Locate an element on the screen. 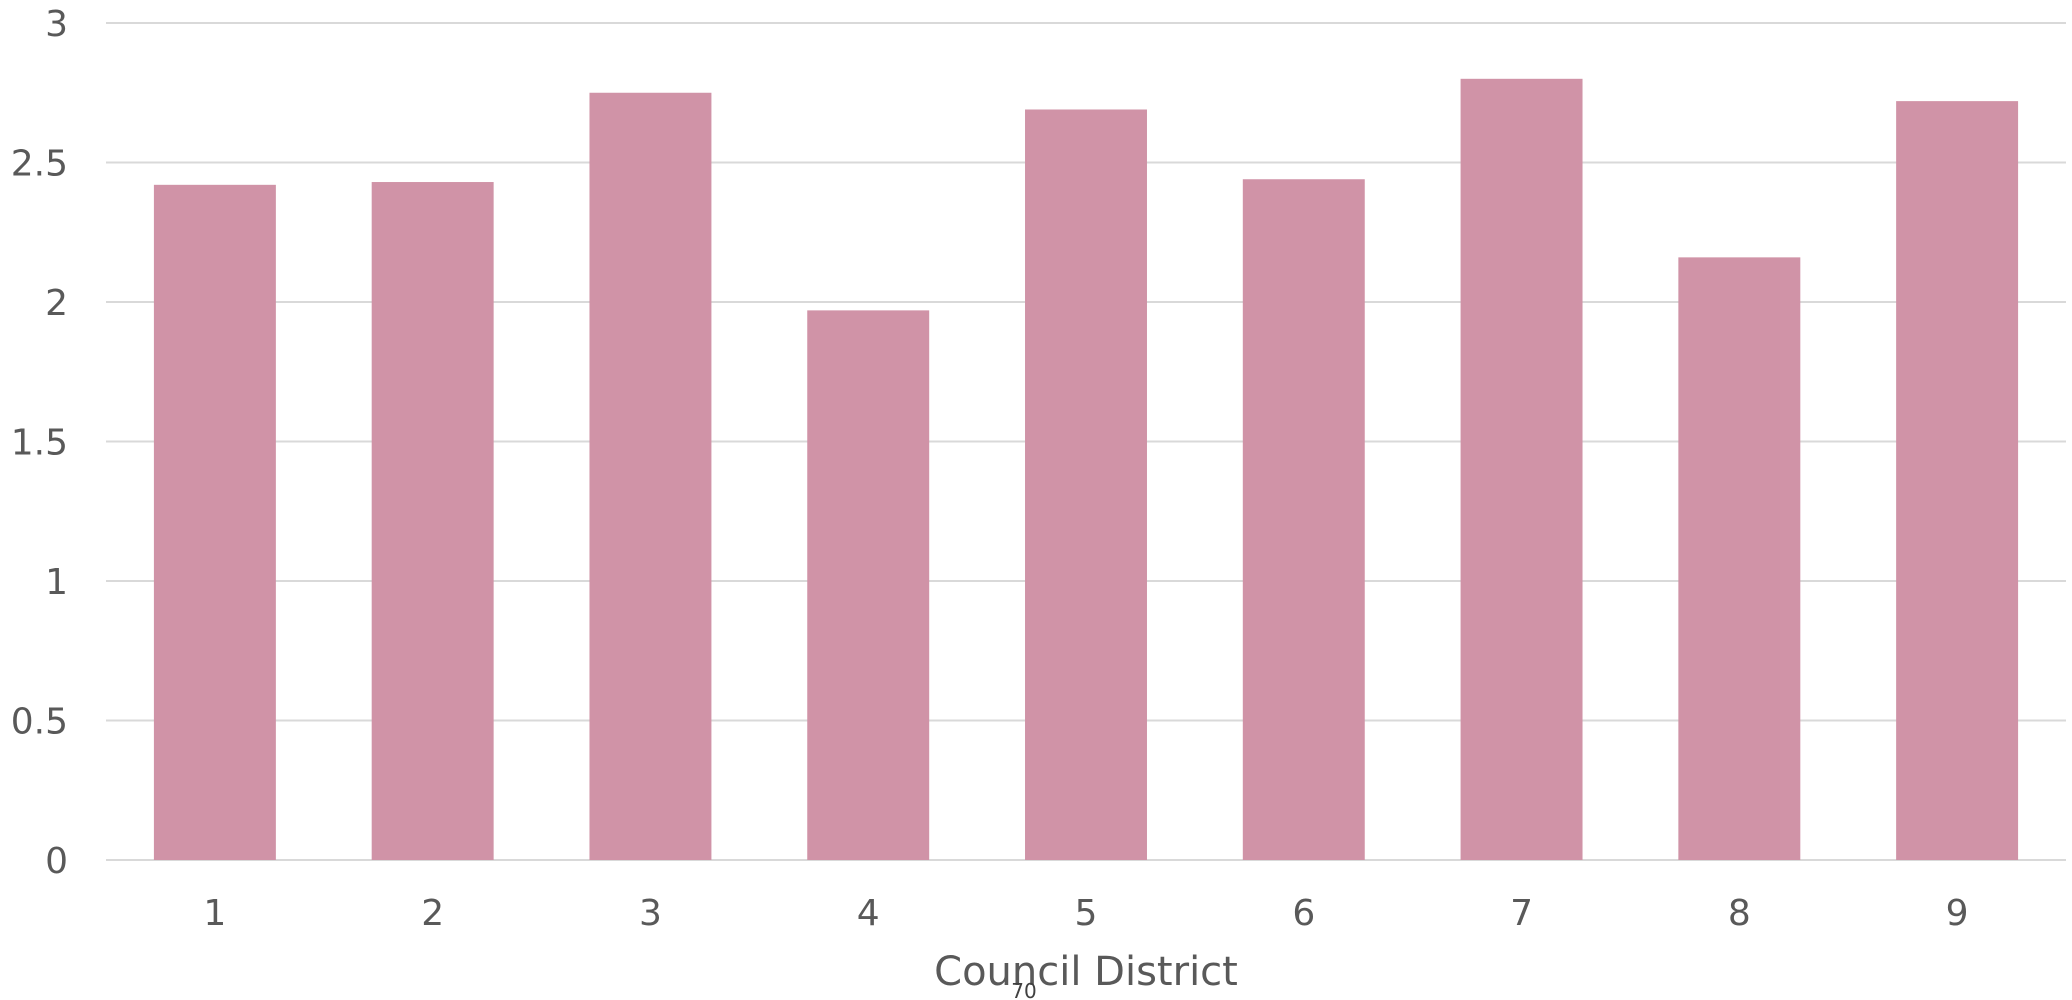  y-tick-label: 2 is located at coordinates (56, 303).